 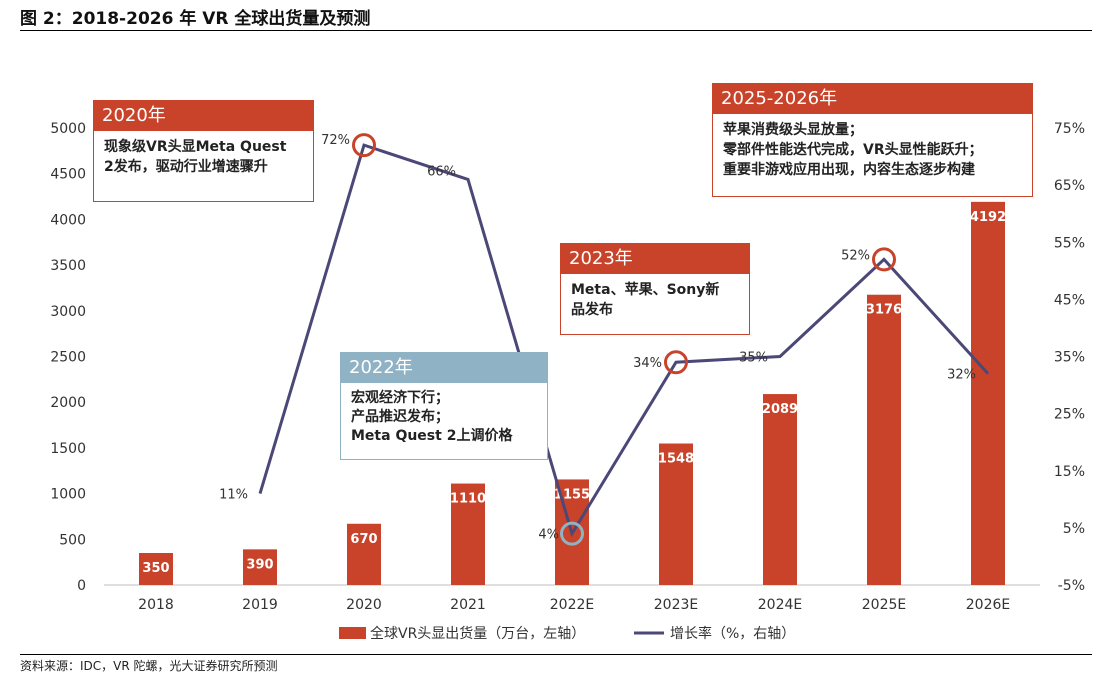 What do you see at coordinates (441, 171) in the screenshot?
I see `growth-rate-label: 66%` at bounding box center [441, 171].